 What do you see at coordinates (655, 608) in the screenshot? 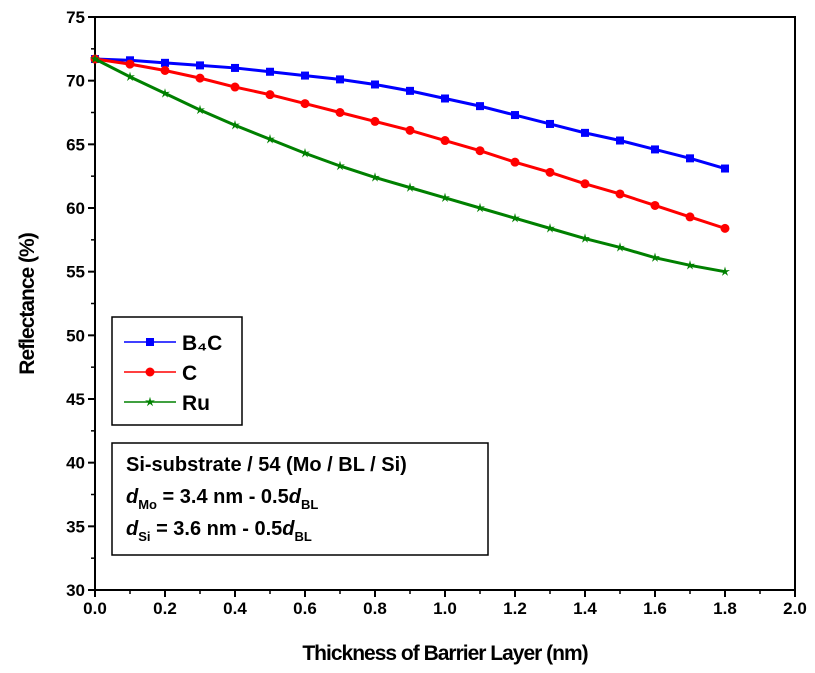
I see `x-tick-label: 1.6` at bounding box center [655, 608].